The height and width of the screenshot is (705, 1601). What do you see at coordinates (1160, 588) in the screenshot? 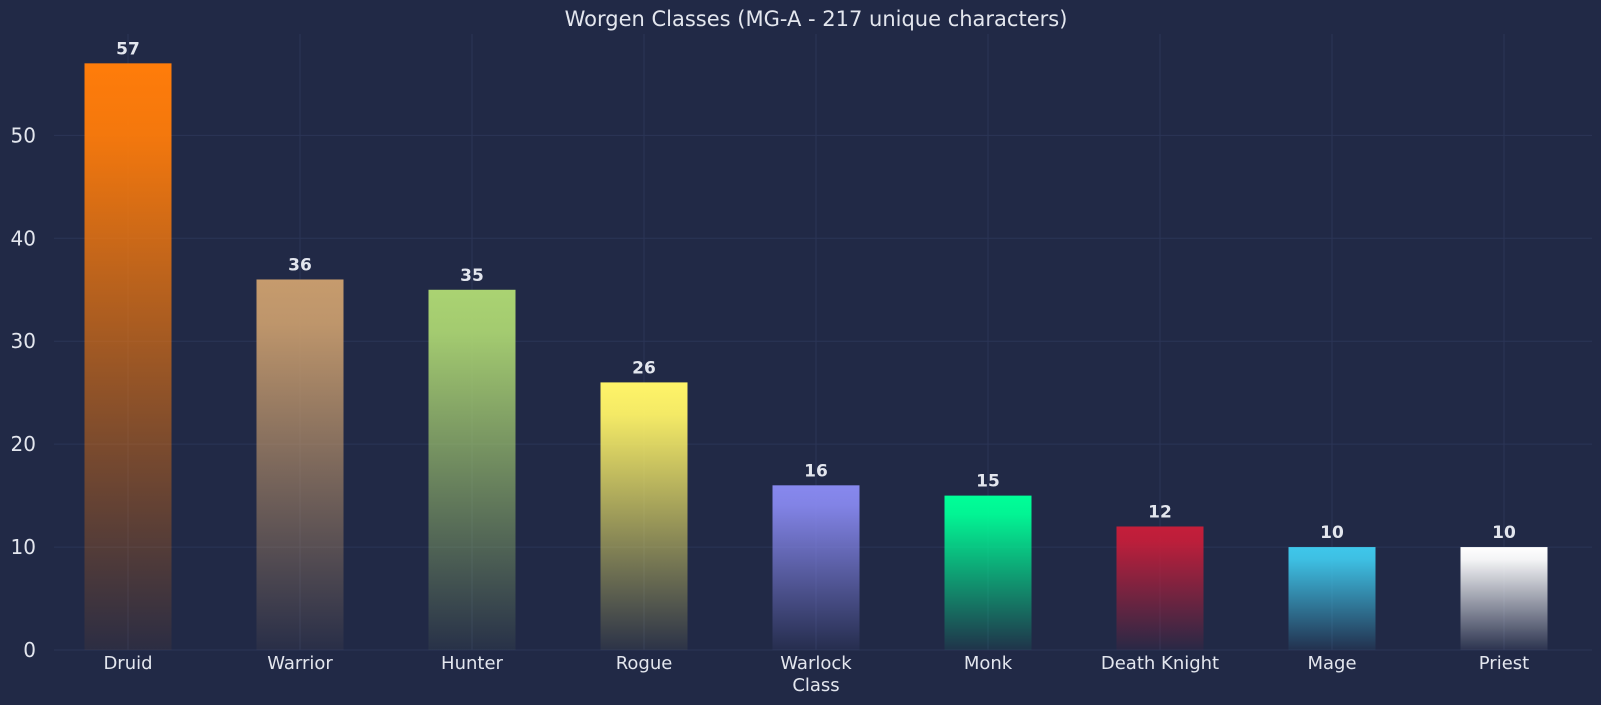
I see `bar-death-knight` at bounding box center [1160, 588].